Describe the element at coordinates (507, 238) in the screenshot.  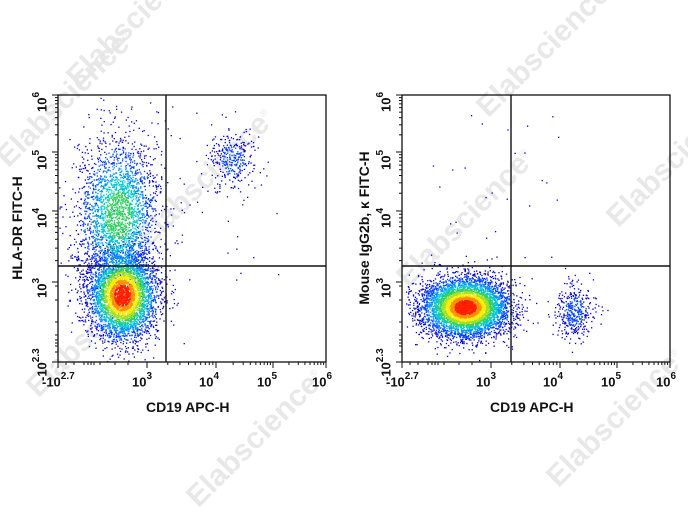
I see `data-points` at that location.